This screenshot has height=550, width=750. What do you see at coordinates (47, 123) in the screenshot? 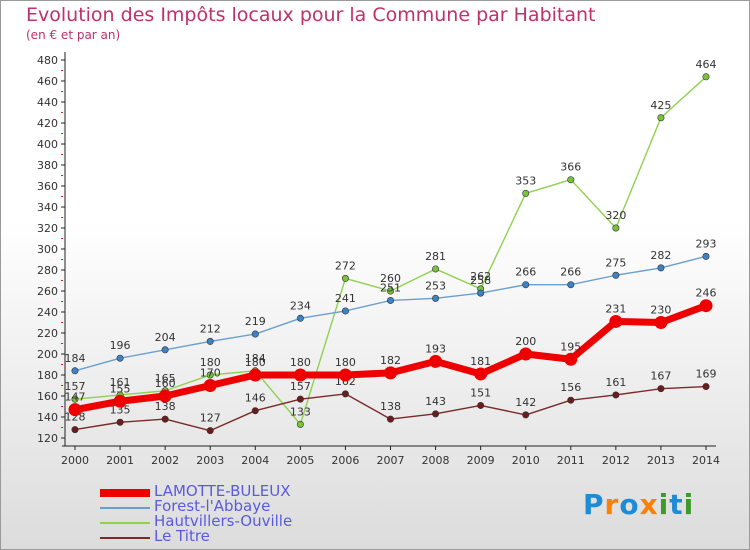
I see `y-tick-label: 420` at bounding box center [47, 123].